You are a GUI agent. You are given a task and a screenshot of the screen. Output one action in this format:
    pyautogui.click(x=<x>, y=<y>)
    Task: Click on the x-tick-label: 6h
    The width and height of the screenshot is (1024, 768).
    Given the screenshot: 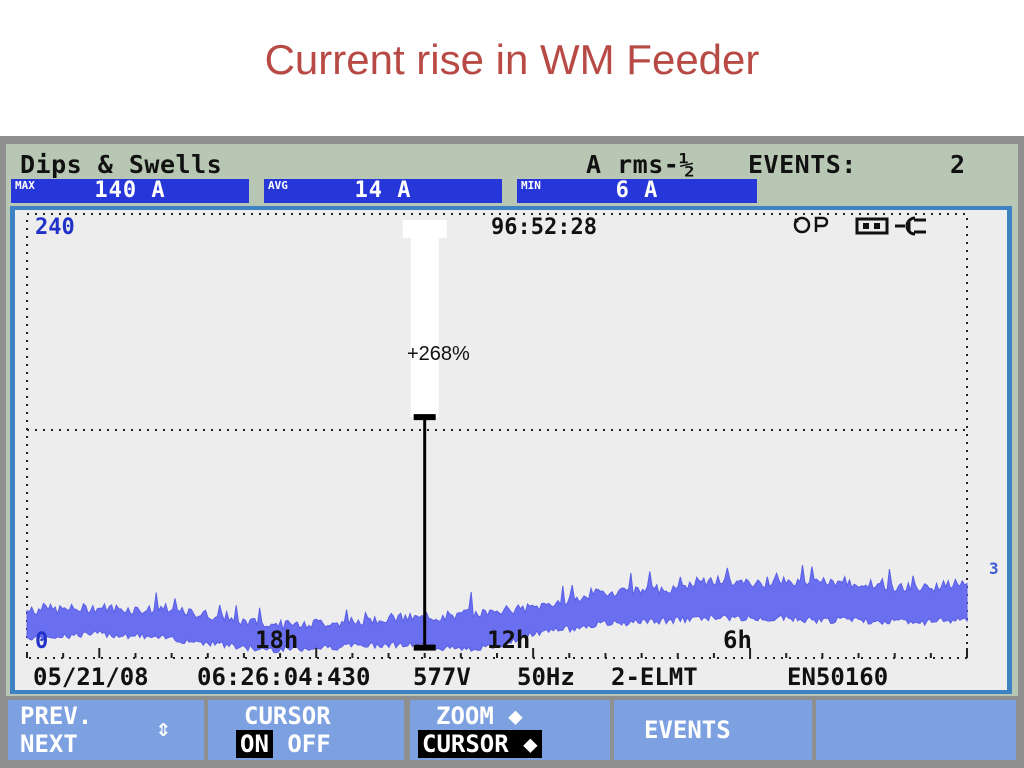 What is the action you would take?
    pyautogui.click(x=737, y=640)
    